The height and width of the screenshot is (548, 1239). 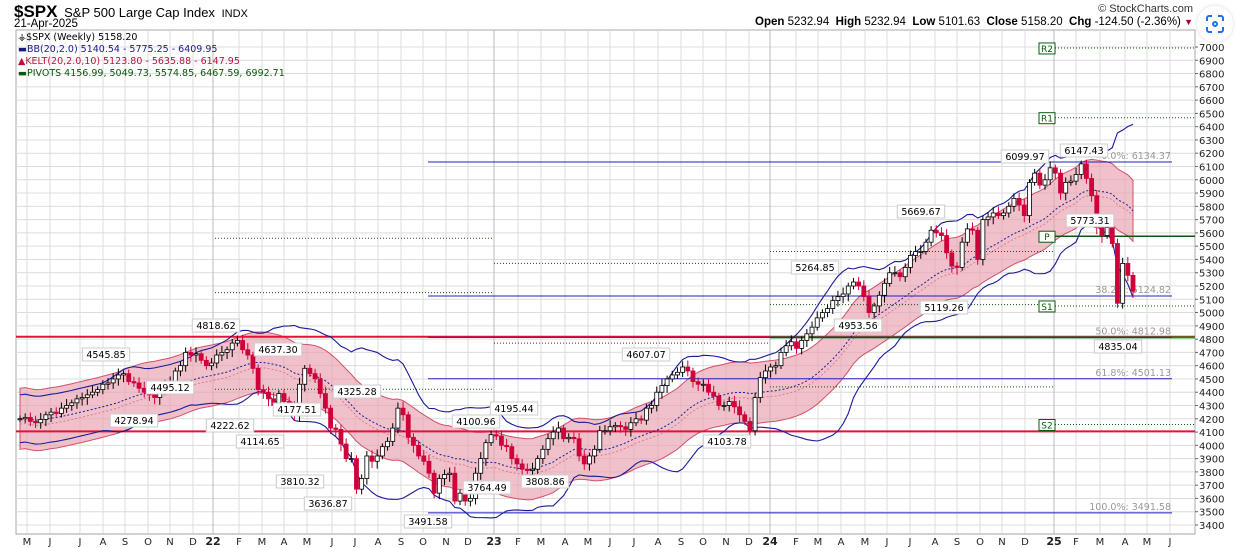 I want to click on svg-text: 5669.67, so click(x=920, y=212).